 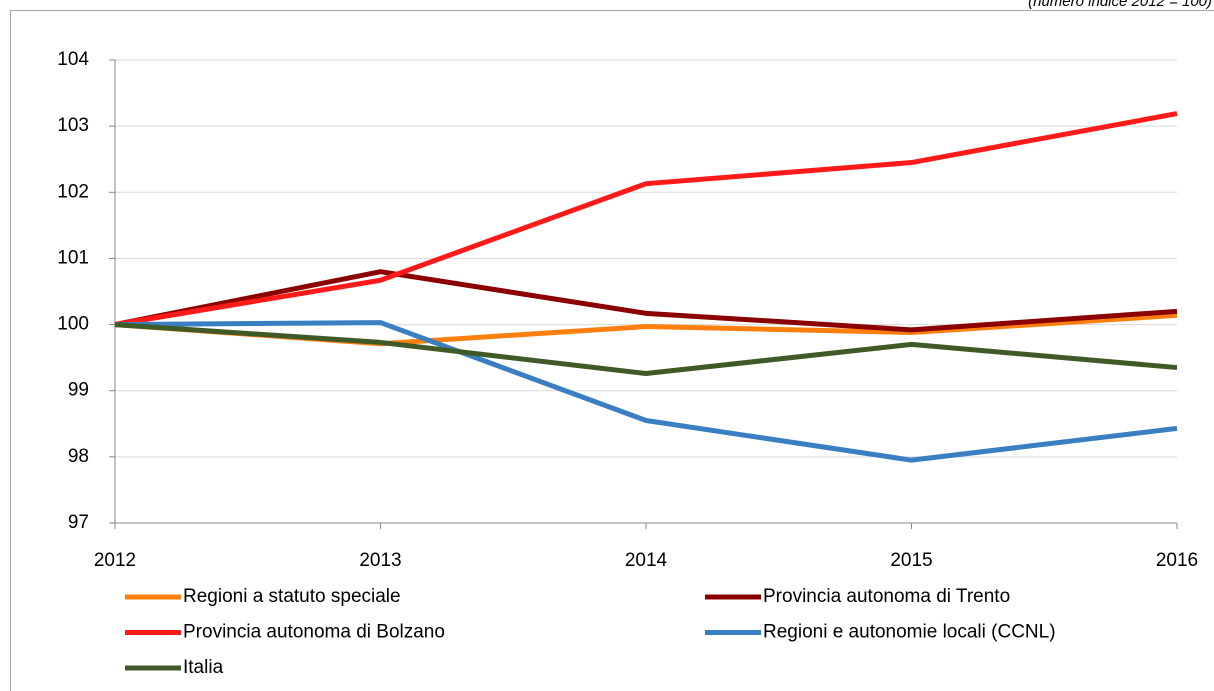 I want to click on legend-label: Italia, so click(x=203, y=667).